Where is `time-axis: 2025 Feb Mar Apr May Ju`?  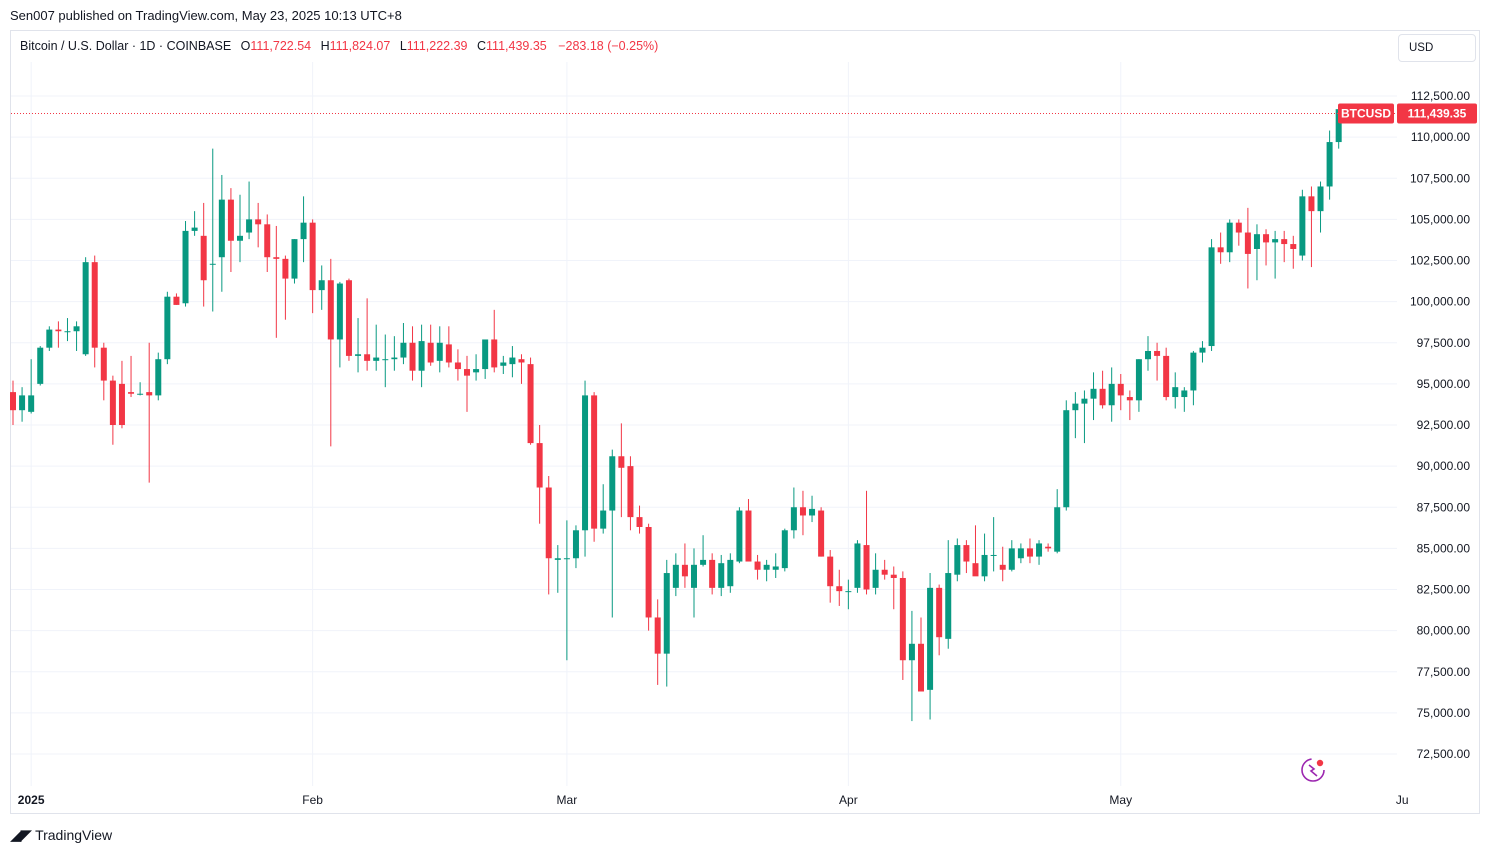
time-axis: 2025 Feb Mar Apr May Ju is located at coordinates (713, 800).